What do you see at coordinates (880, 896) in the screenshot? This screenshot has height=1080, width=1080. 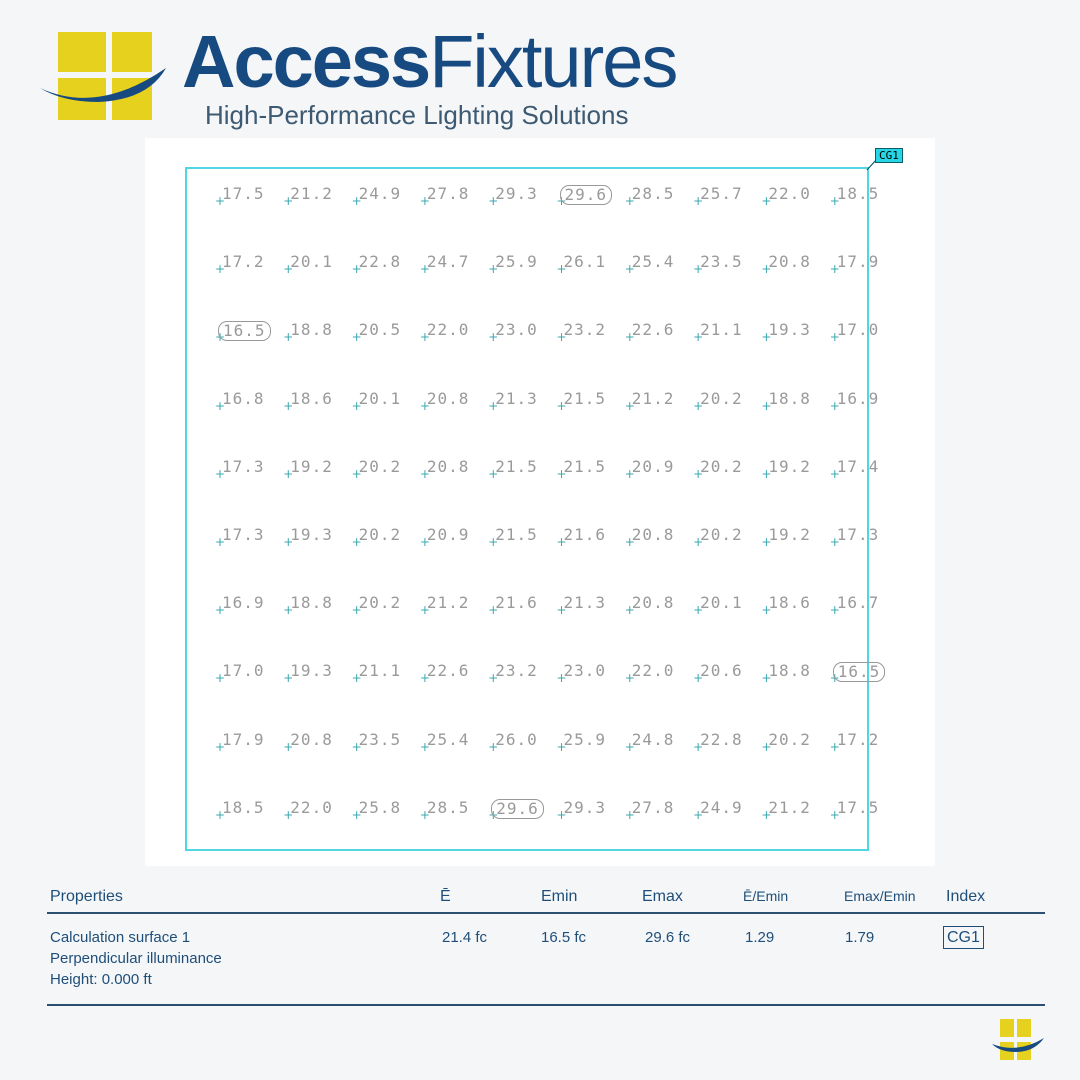 I see `header-max-min: Emax/Emin` at bounding box center [880, 896].